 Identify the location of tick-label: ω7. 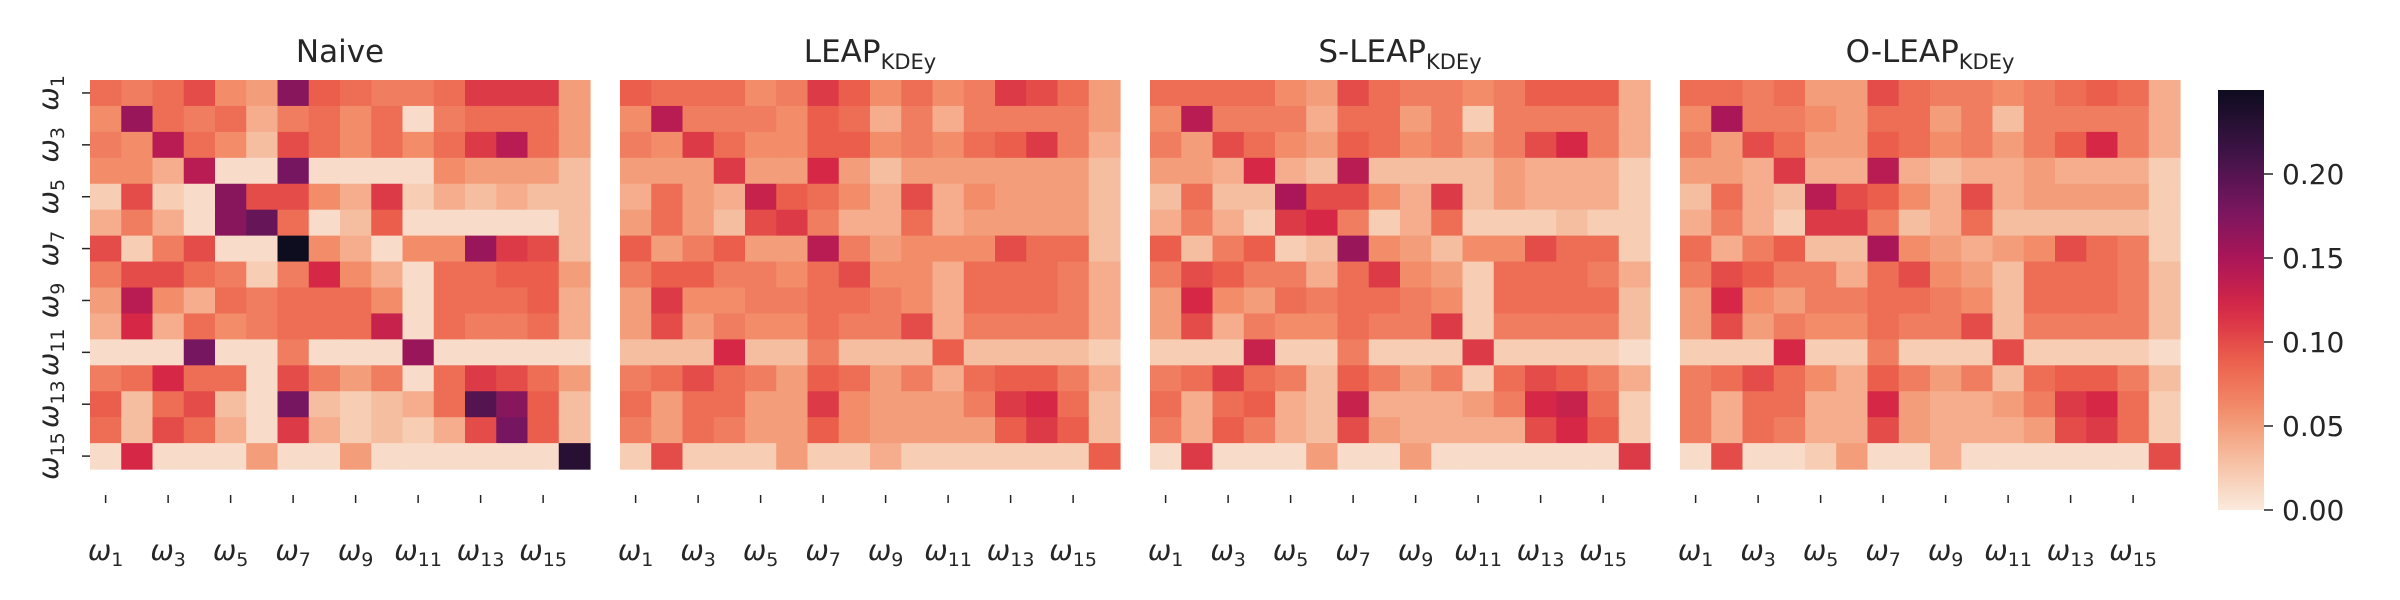
(1353, 552).